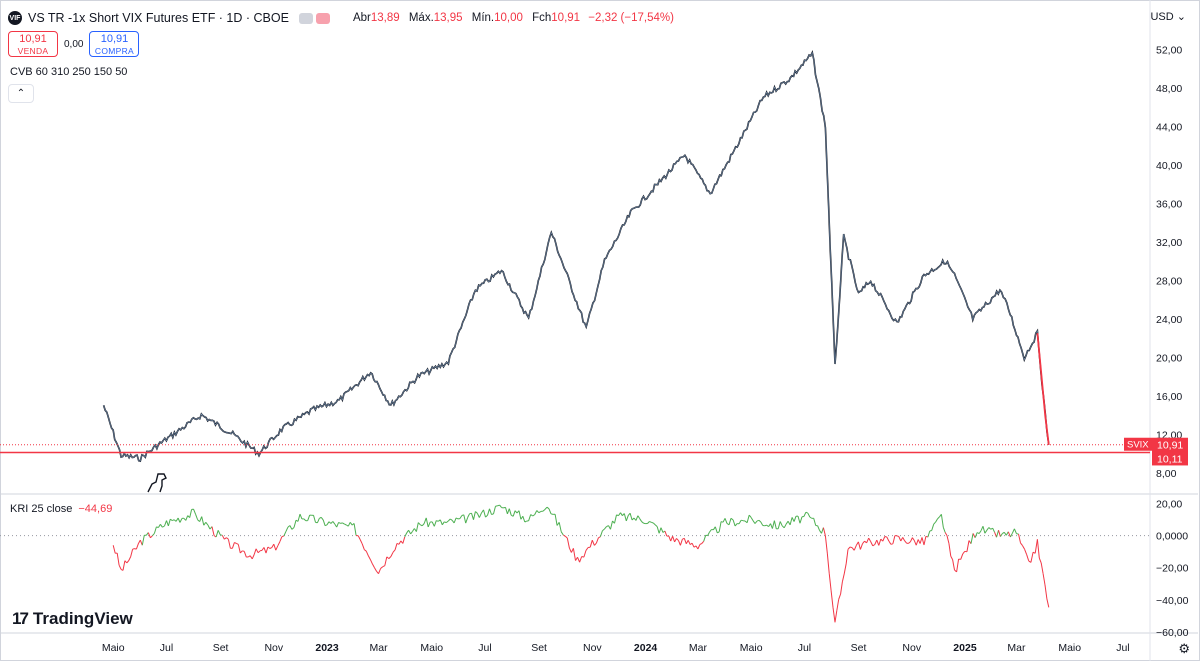 This screenshot has width=1200, height=661. What do you see at coordinates (1168, 16) in the screenshot?
I see `currency-selector: USD ⌄` at bounding box center [1168, 16].